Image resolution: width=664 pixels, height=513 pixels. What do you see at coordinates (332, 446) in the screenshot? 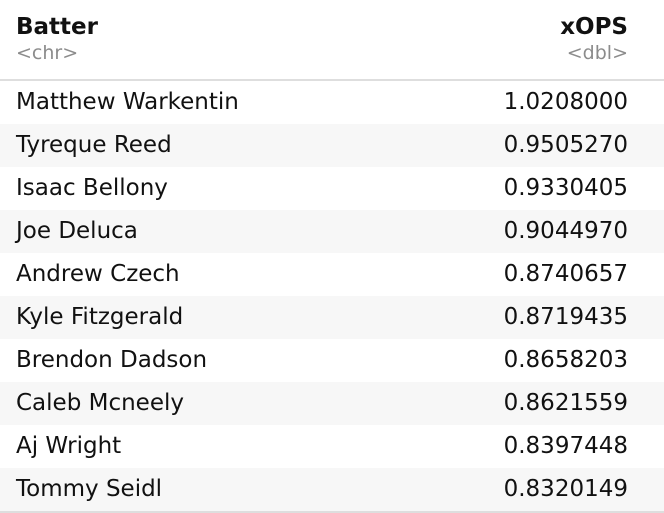
I see `table-row: Aj Wright 0.8397448` at bounding box center [332, 446].